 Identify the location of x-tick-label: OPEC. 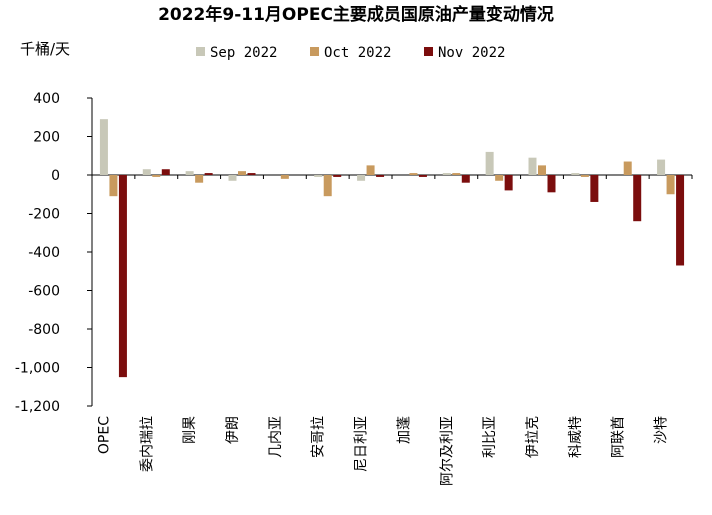
(104, 435).